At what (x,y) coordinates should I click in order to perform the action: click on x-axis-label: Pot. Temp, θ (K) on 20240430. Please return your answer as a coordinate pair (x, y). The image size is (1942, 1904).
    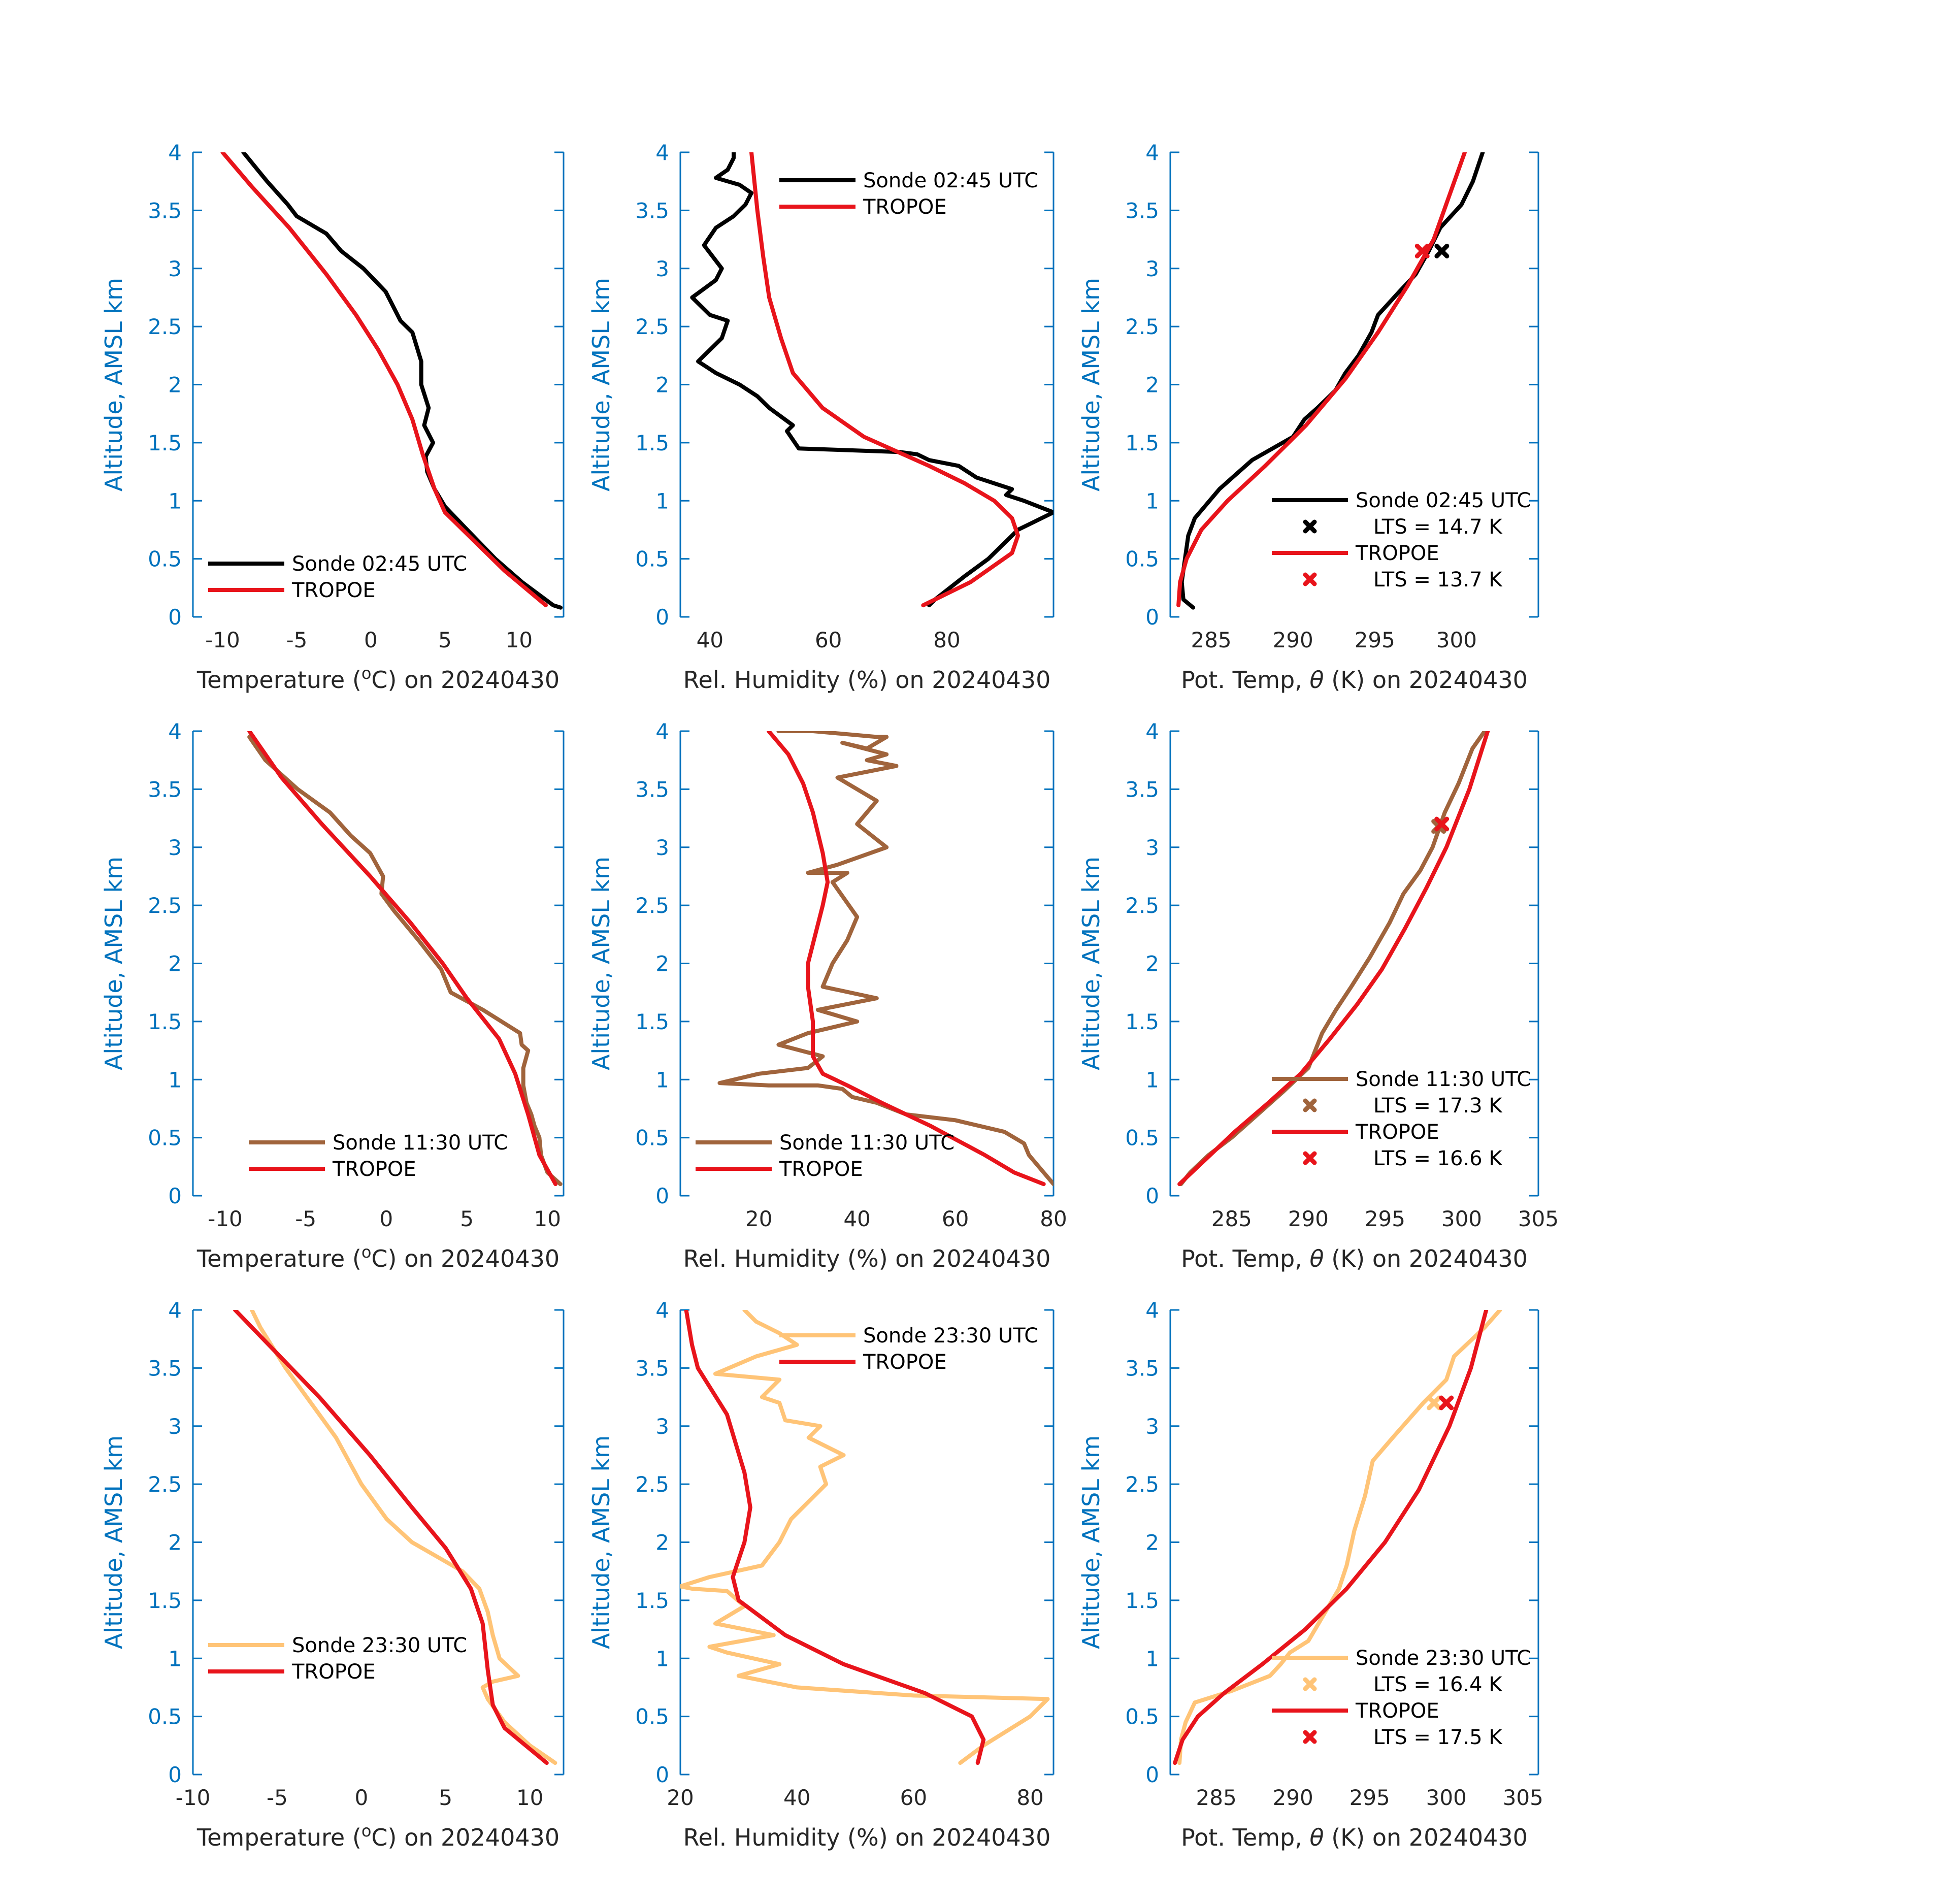
    Looking at the image, I should click on (1354, 1259).